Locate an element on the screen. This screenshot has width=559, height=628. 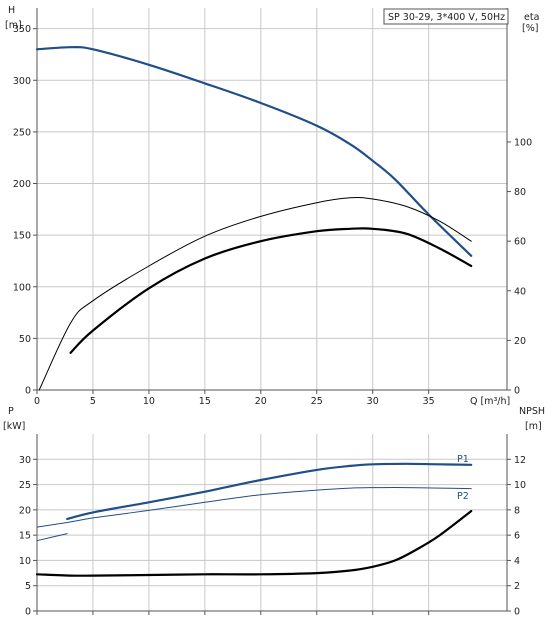
top-x-tick-label: 25 is located at coordinates (317, 401).